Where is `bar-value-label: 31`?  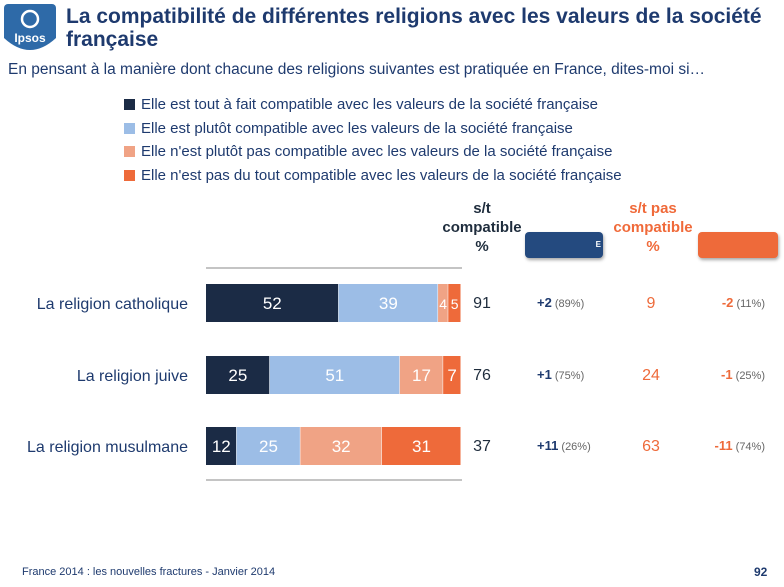 bar-value-label: 31 is located at coordinates (421, 446).